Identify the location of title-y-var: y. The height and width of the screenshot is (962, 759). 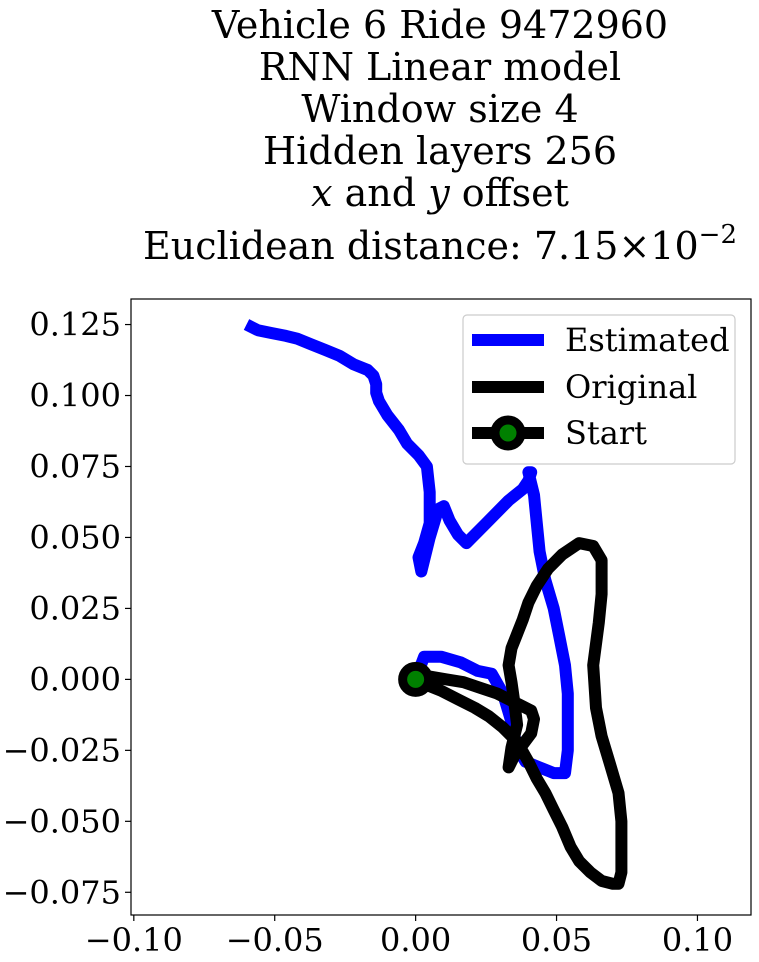
(439, 193).